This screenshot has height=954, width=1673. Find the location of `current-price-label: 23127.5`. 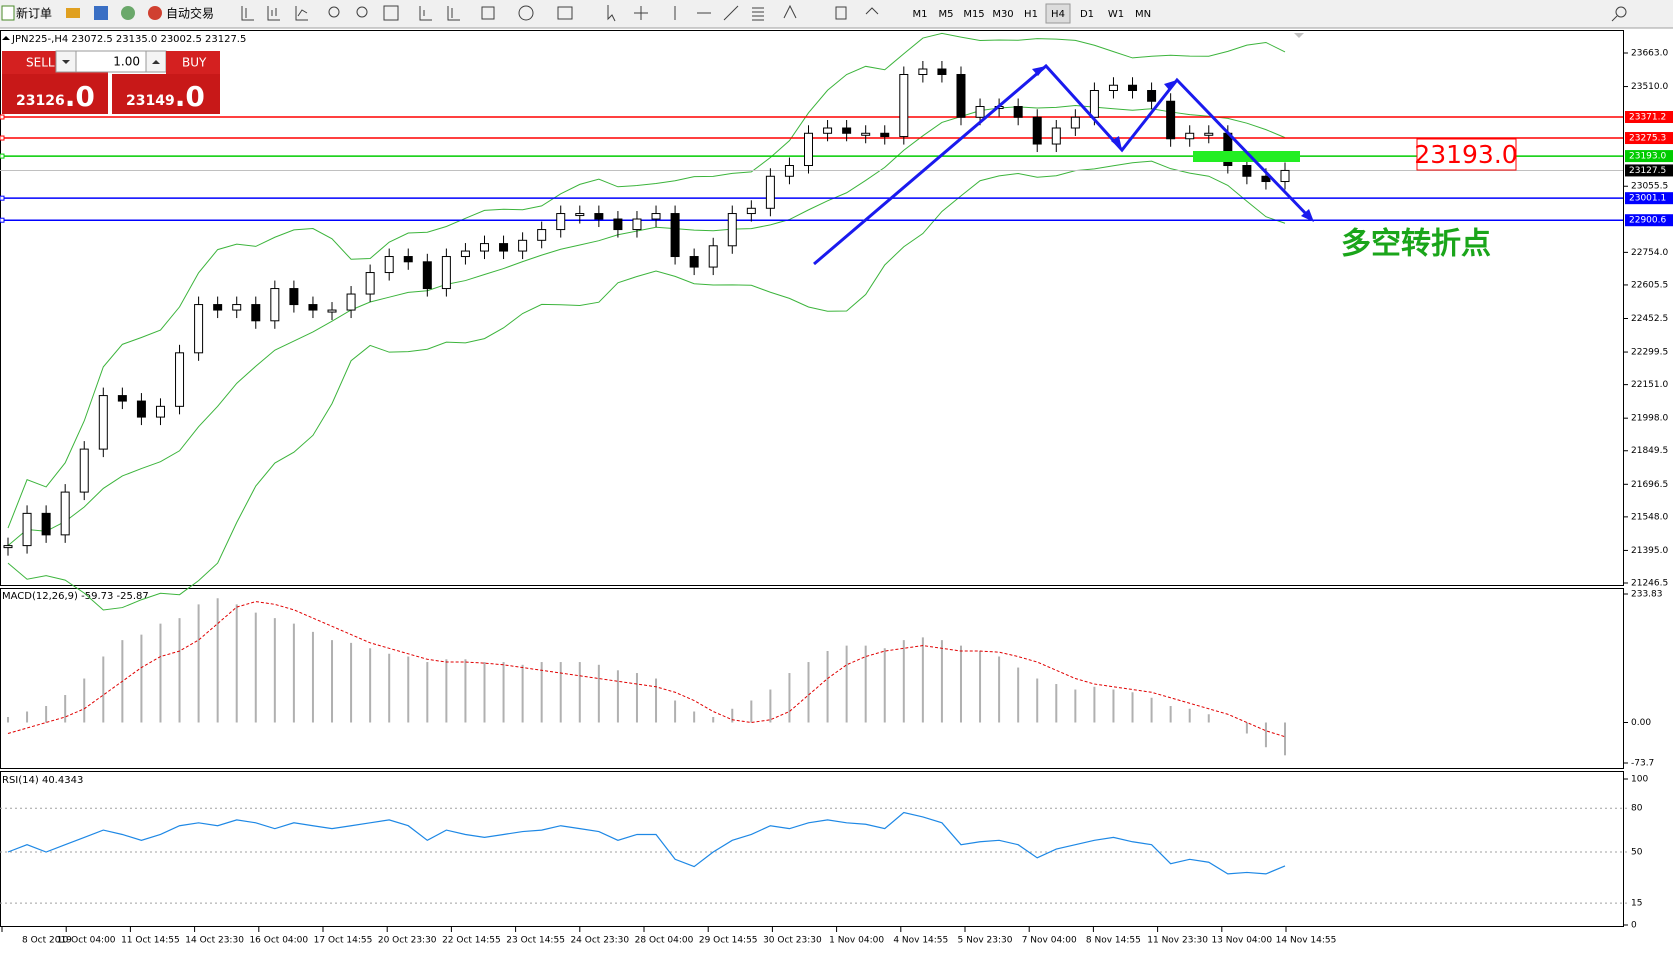

current-price-label: 23127.5 is located at coordinates (1647, 171).